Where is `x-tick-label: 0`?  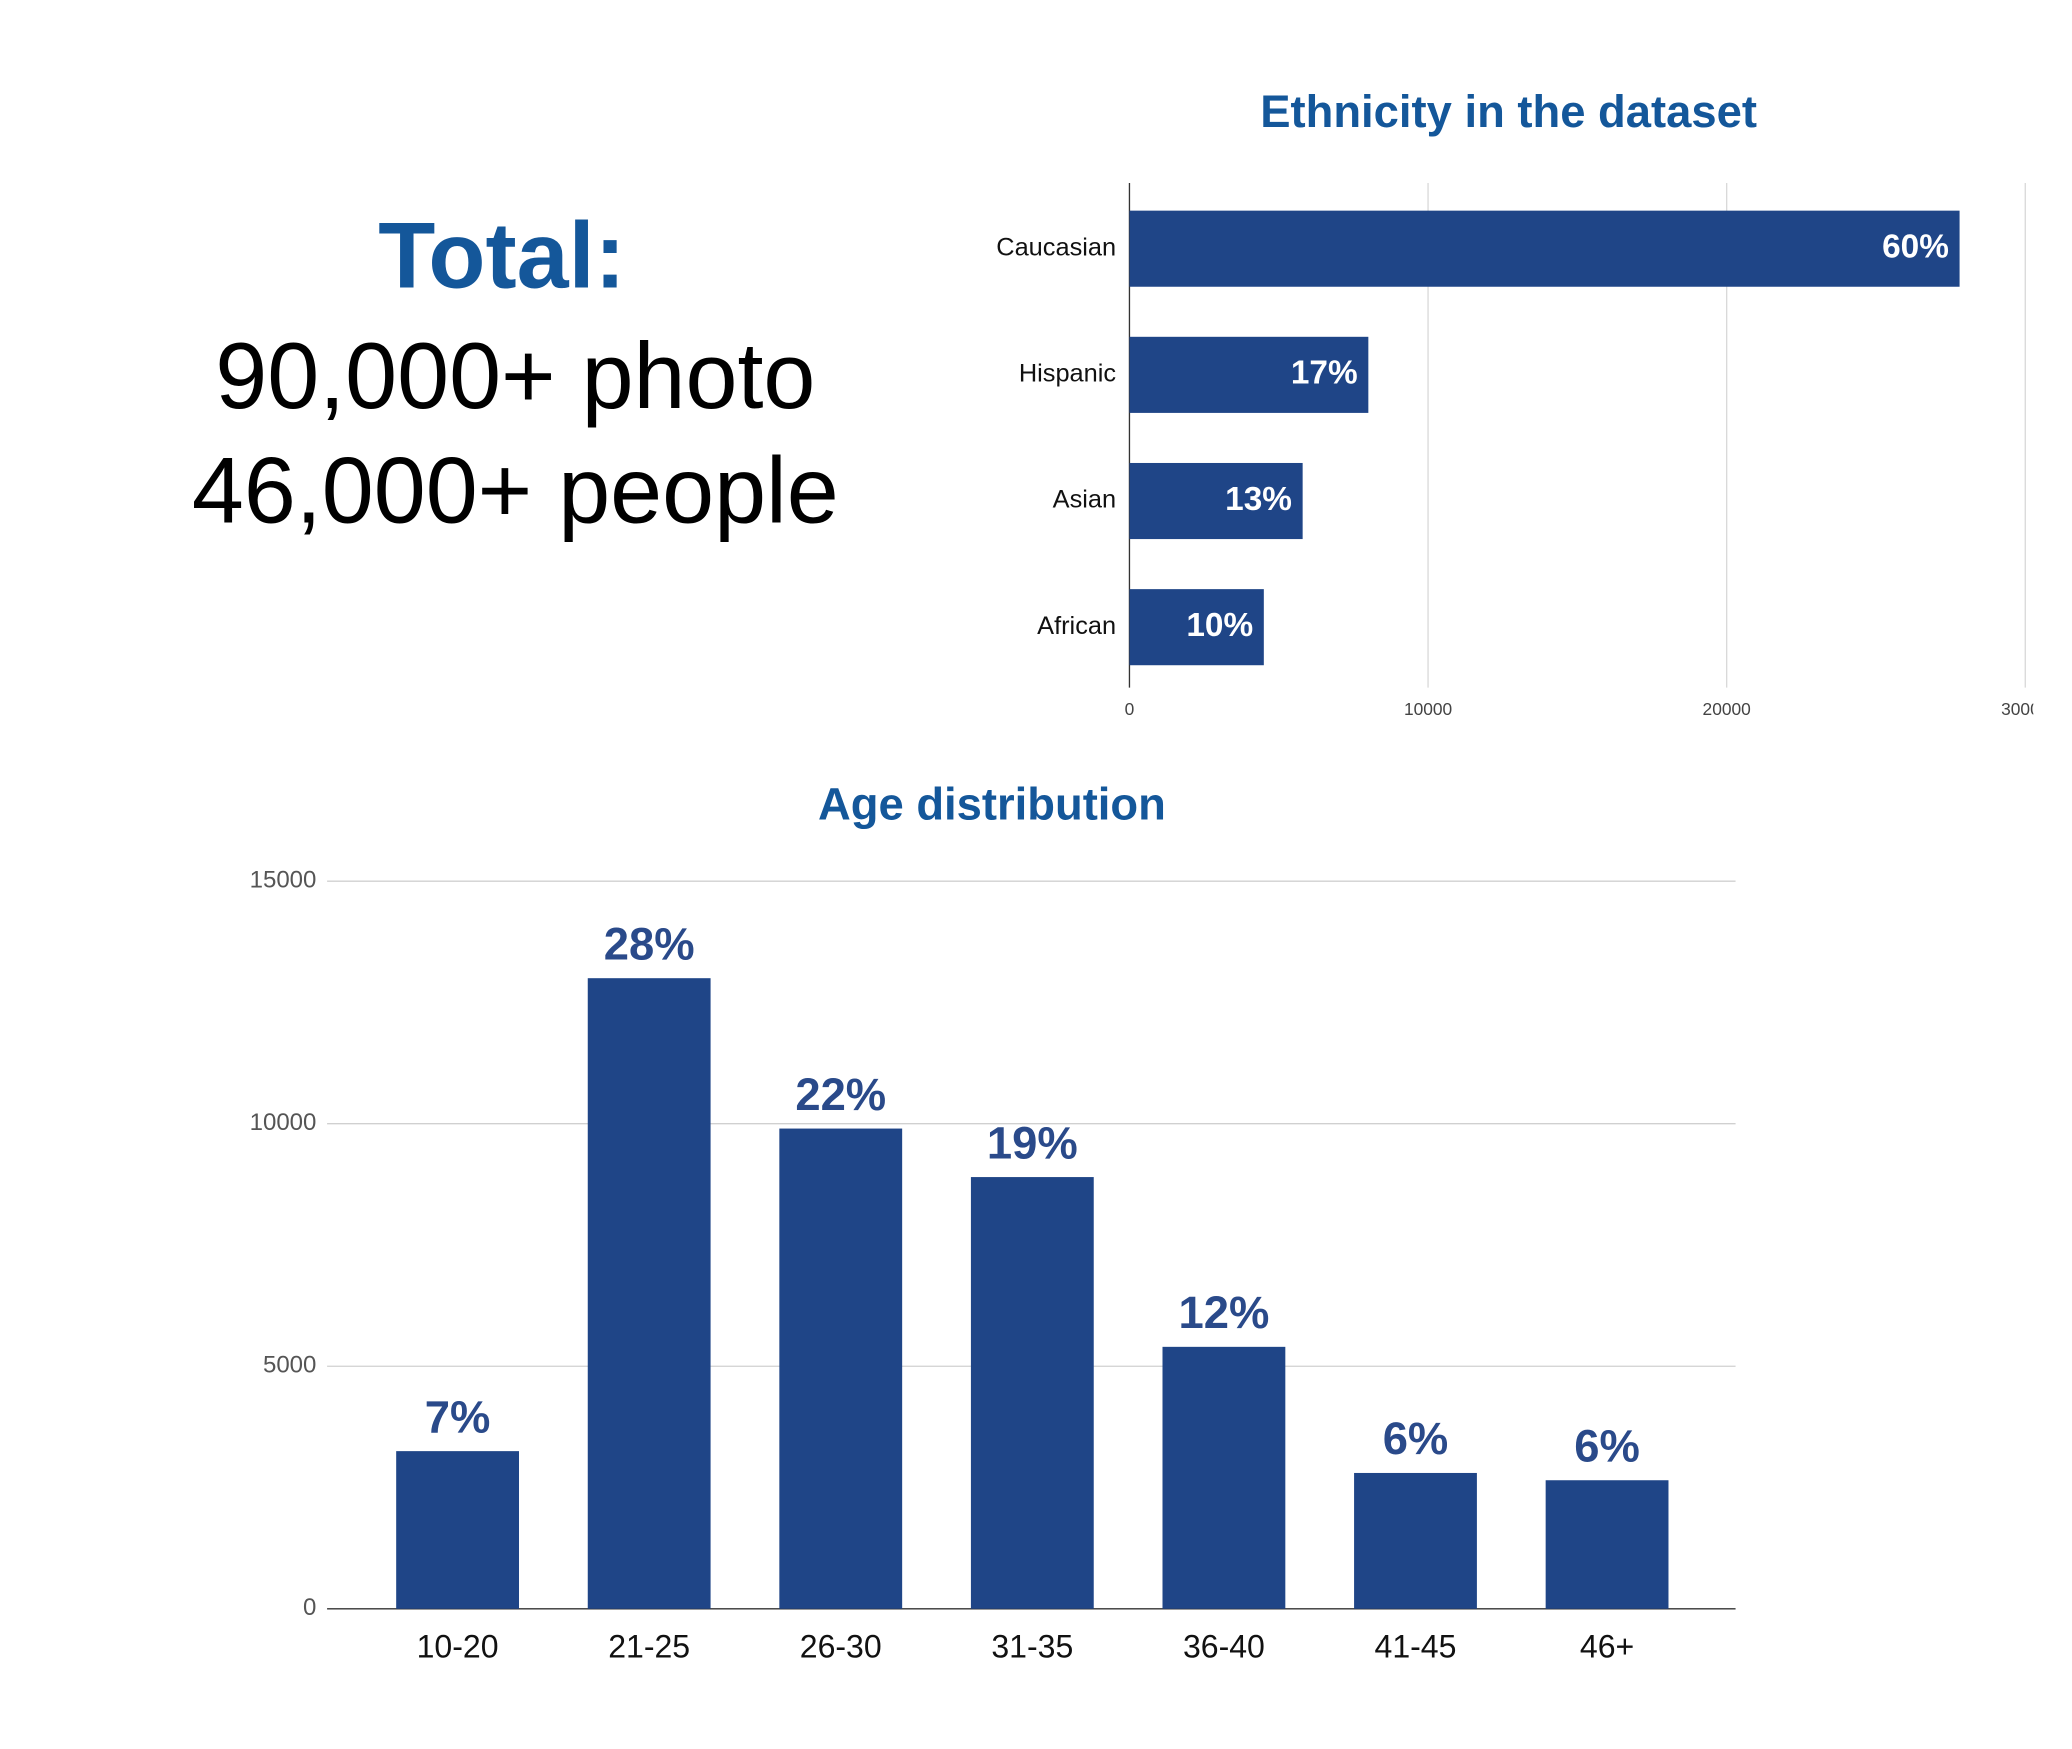 x-tick-label: 0 is located at coordinates (1130, 709).